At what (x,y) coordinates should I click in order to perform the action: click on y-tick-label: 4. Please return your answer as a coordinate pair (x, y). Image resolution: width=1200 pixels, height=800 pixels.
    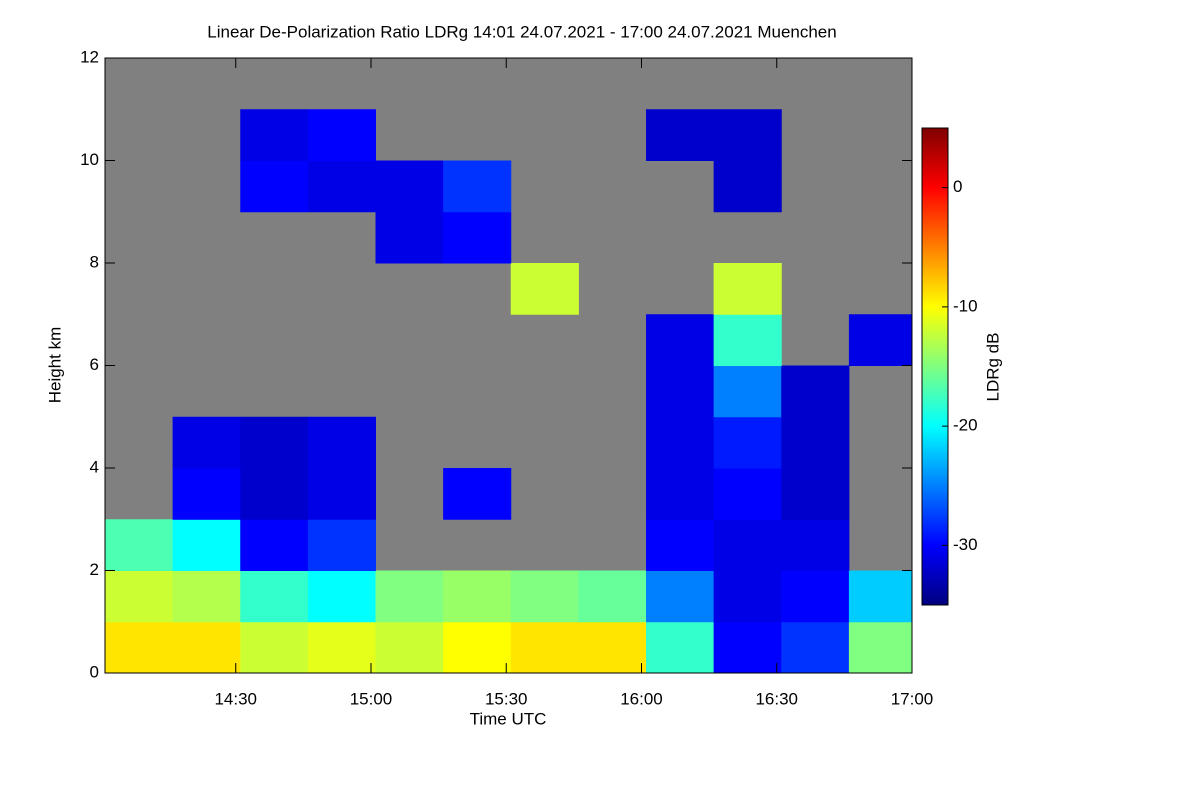
    Looking at the image, I should click on (94, 466).